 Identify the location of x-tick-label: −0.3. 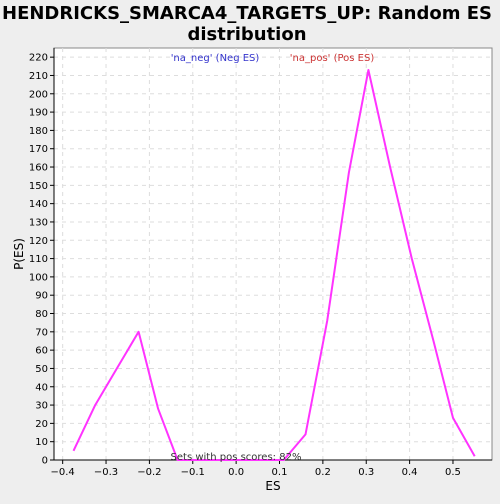
(106, 472).